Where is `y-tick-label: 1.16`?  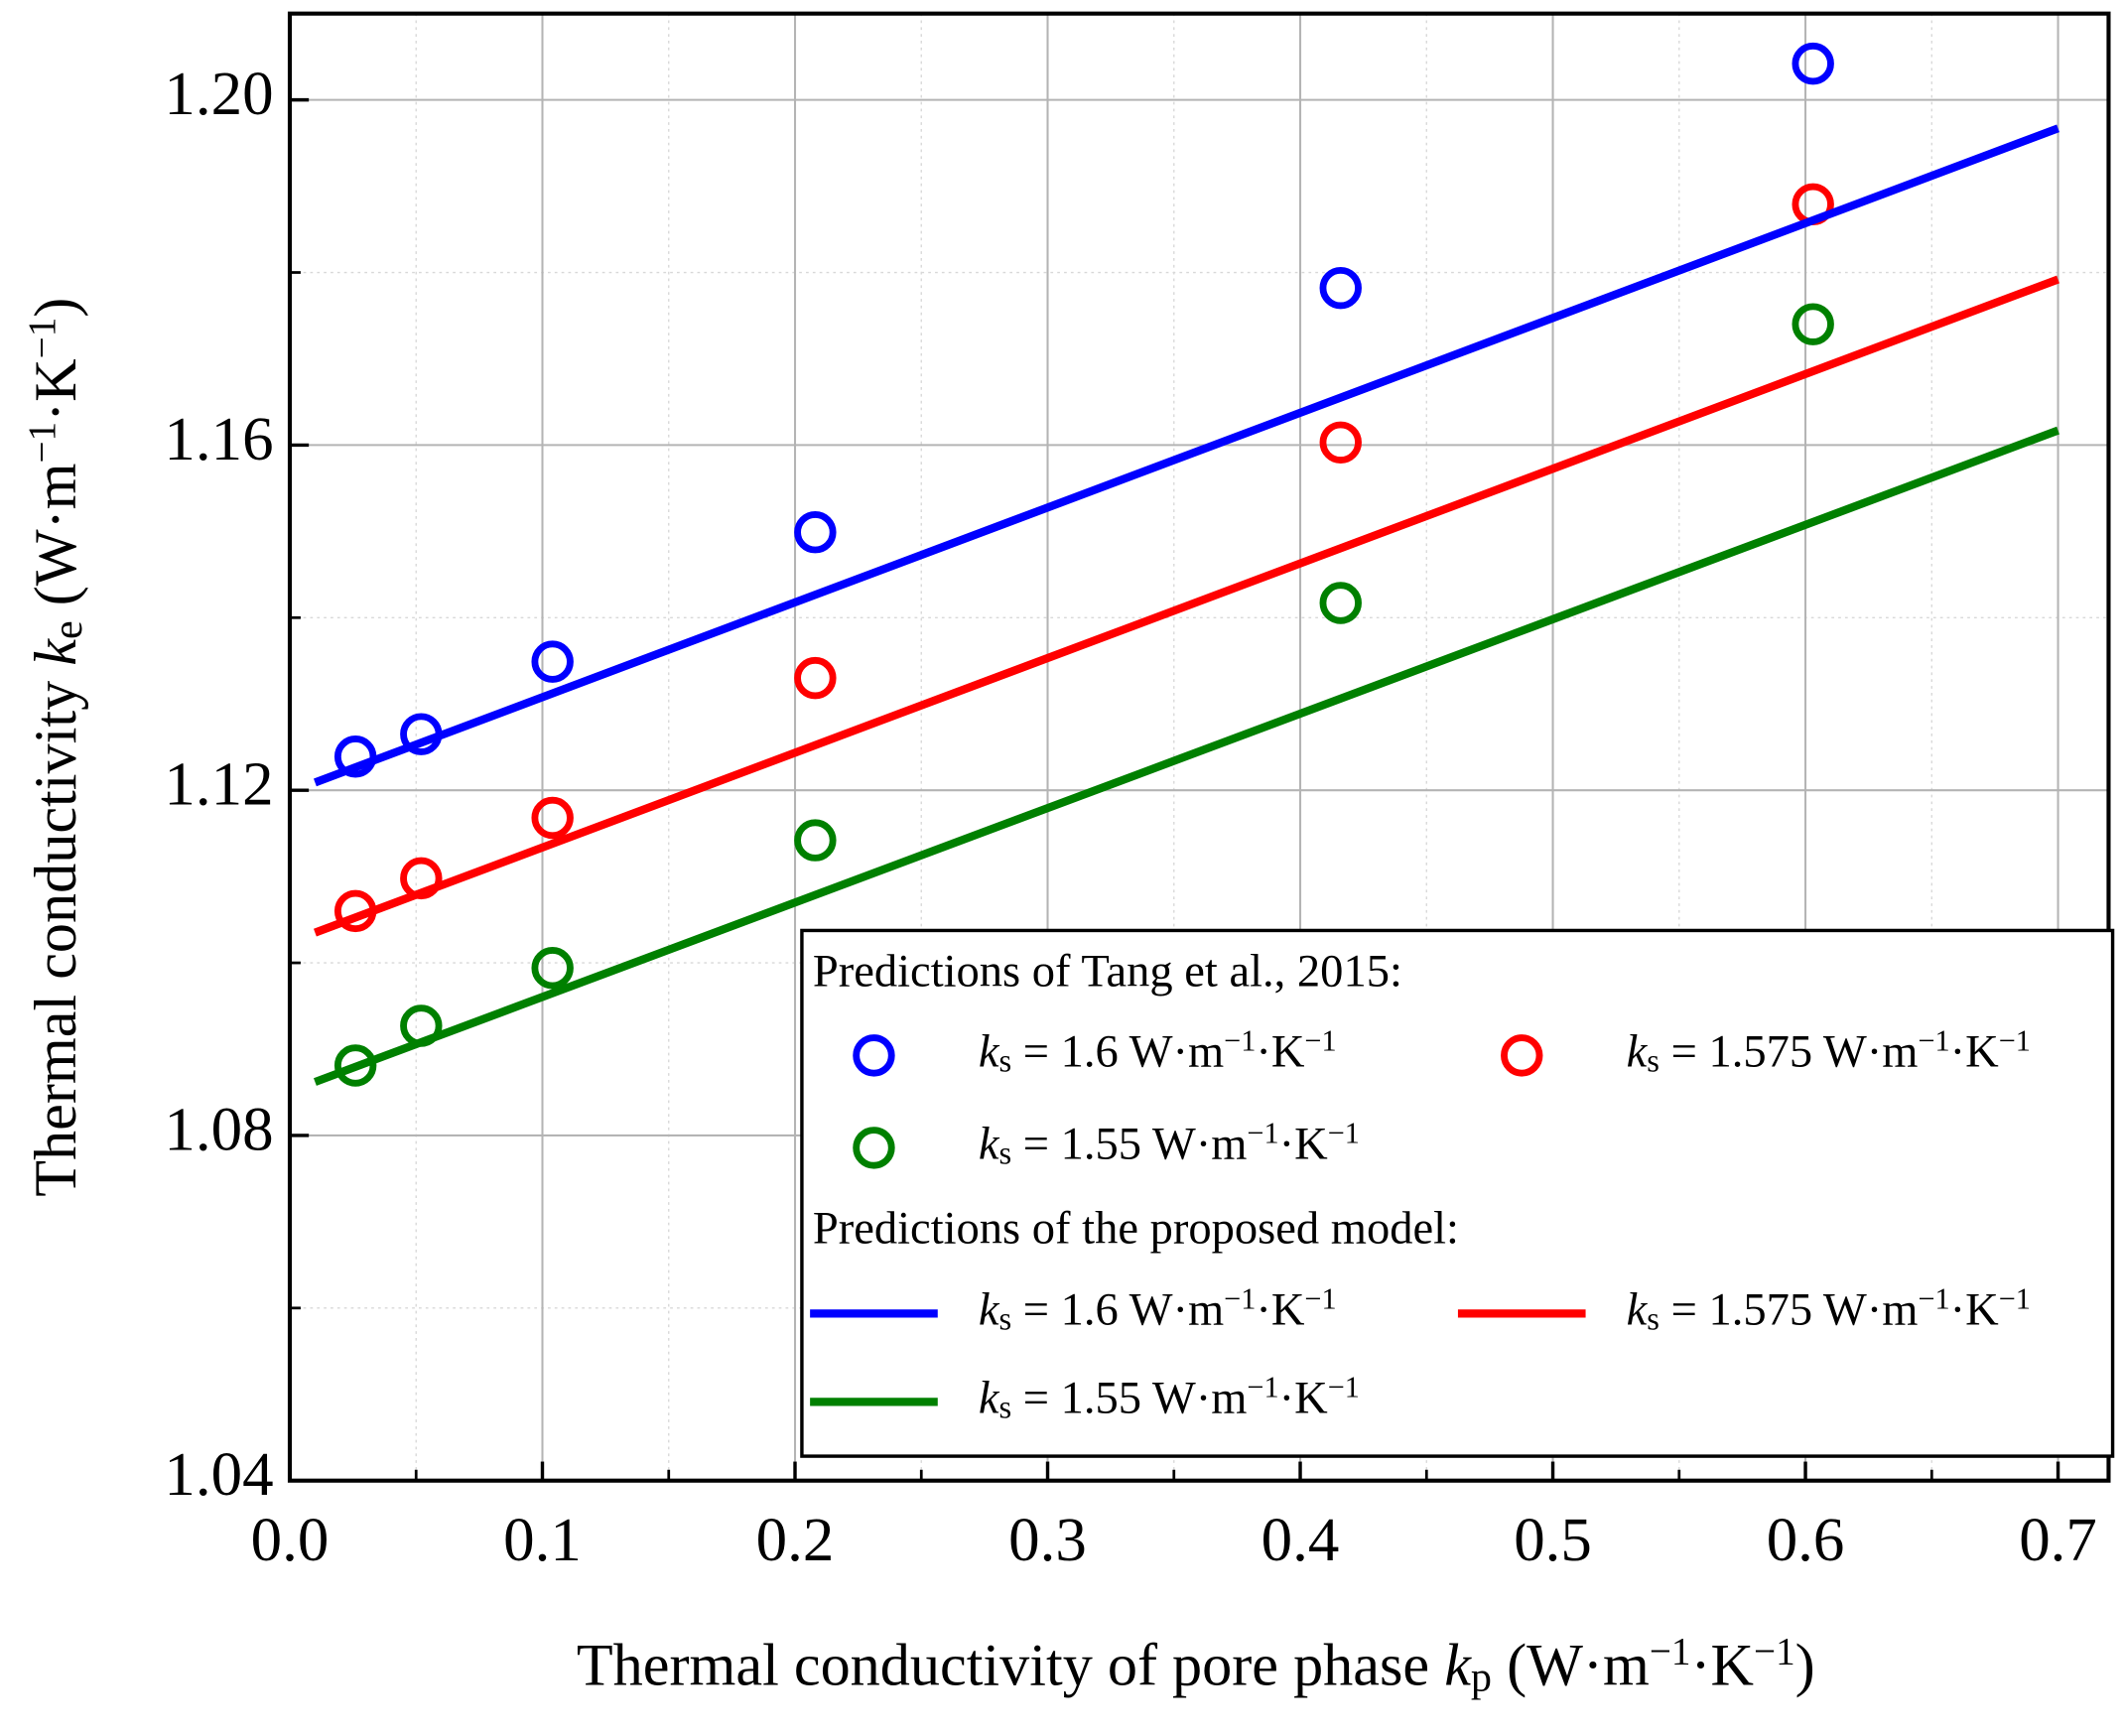 y-tick-label: 1.16 is located at coordinates (219, 438).